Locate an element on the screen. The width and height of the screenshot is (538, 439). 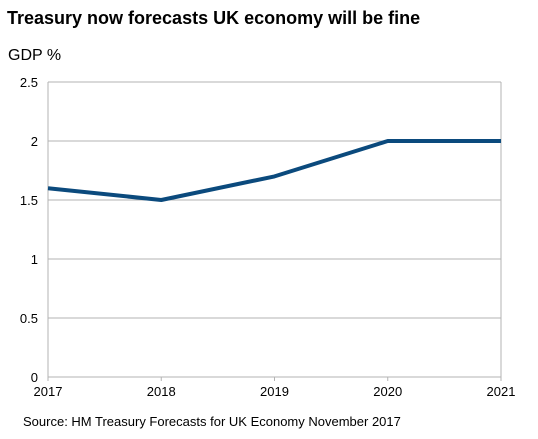
y-tick-label-3: 1.5 is located at coordinates (29, 200).